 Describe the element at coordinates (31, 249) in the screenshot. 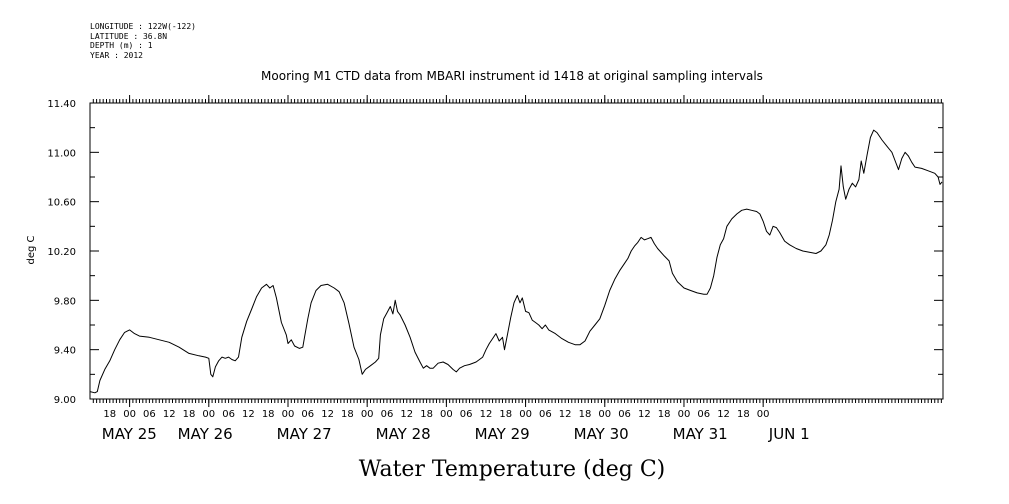

I see `y-axis-label: deg C` at that location.